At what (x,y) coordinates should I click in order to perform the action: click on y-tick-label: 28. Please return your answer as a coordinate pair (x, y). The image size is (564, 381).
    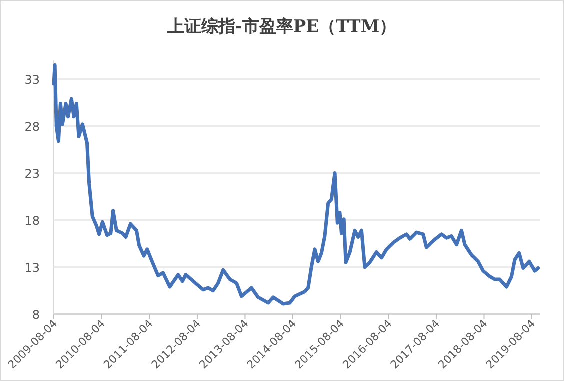
    Looking at the image, I should click on (32, 127).